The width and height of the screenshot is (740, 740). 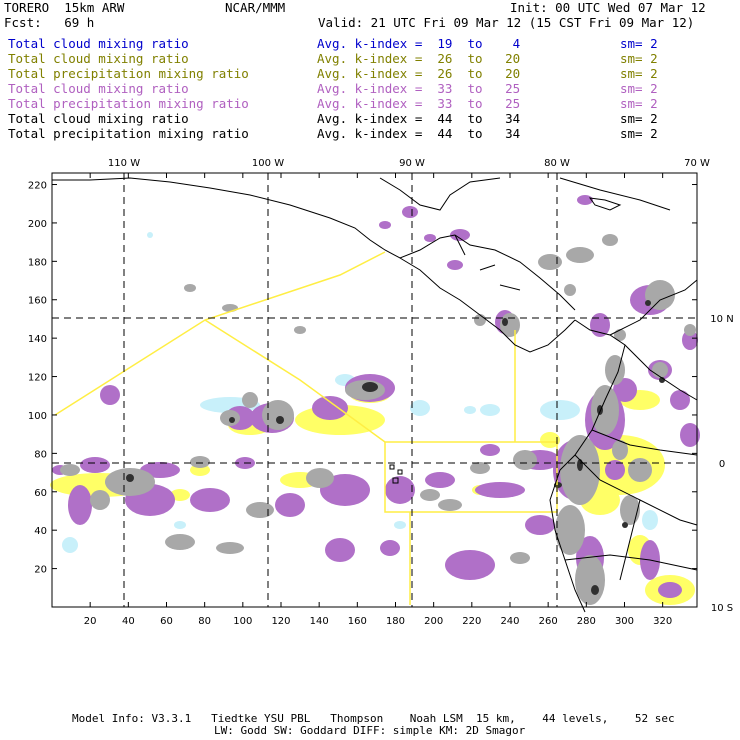 I want to click on x-tick-label: 40, so click(x=128, y=621).